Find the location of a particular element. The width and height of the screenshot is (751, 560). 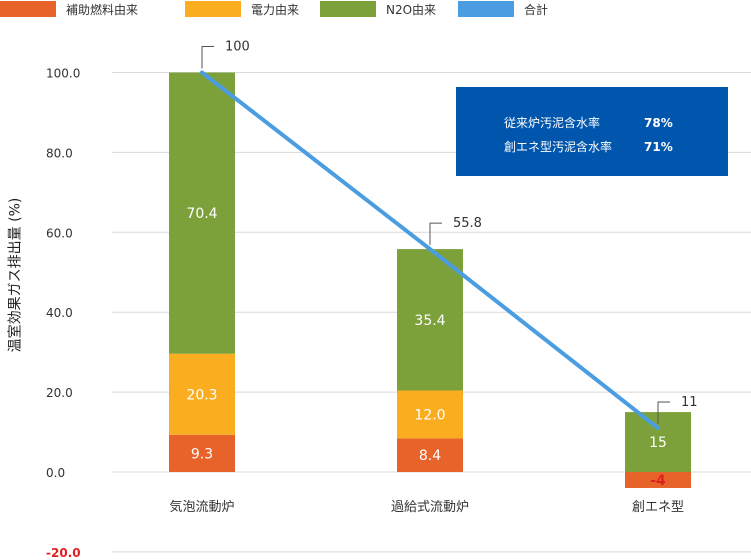

total-value-label: 100 is located at coordinates (237, 47).